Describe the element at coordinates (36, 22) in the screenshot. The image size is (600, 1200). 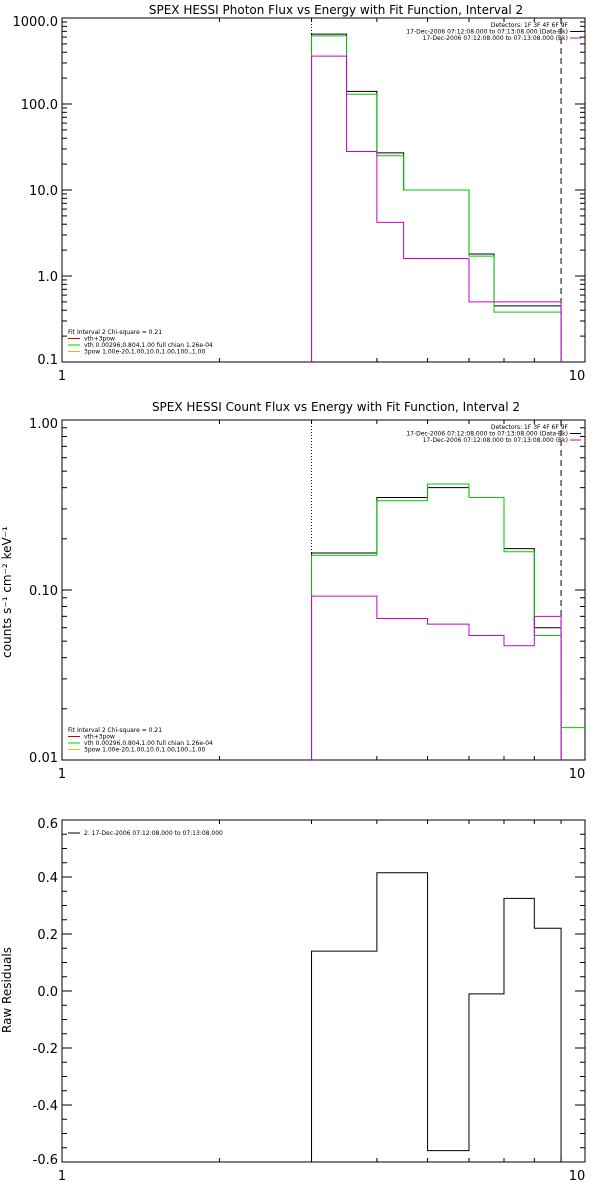
I see `y-tick-label: 1000.0` at that location.